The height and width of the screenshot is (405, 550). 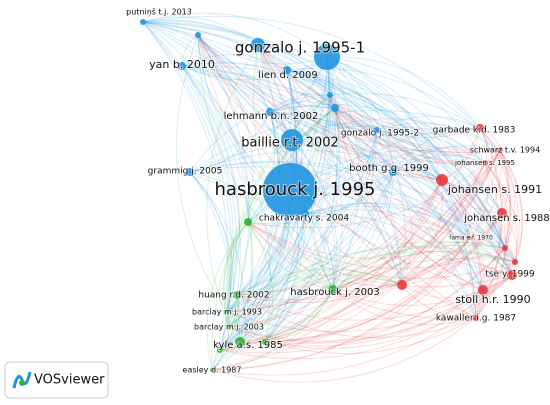 What do you see at coordinates (295, 189) in the screenshot?
I see `node-label: hasbrouck j. 1995` at bounding box center [295, 189].